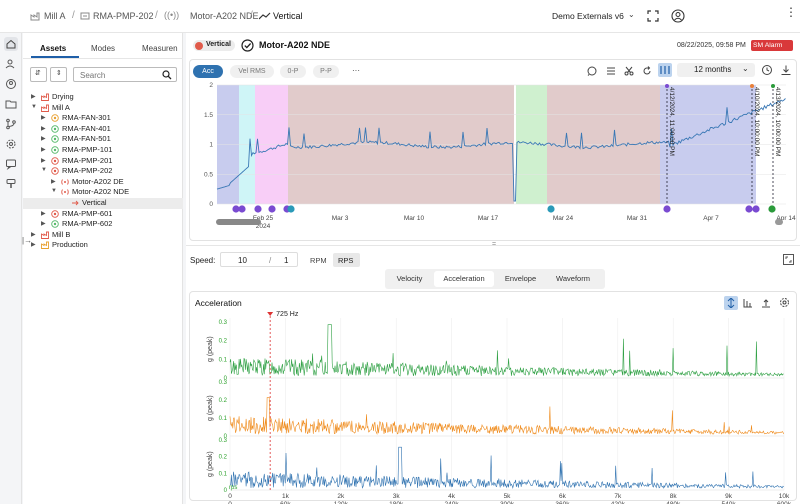 The height and width of the screenshot is (504, 800). Describe the element at coordinates (678, 16) in the screenshot. I see `user-avatar-icon` at that location.